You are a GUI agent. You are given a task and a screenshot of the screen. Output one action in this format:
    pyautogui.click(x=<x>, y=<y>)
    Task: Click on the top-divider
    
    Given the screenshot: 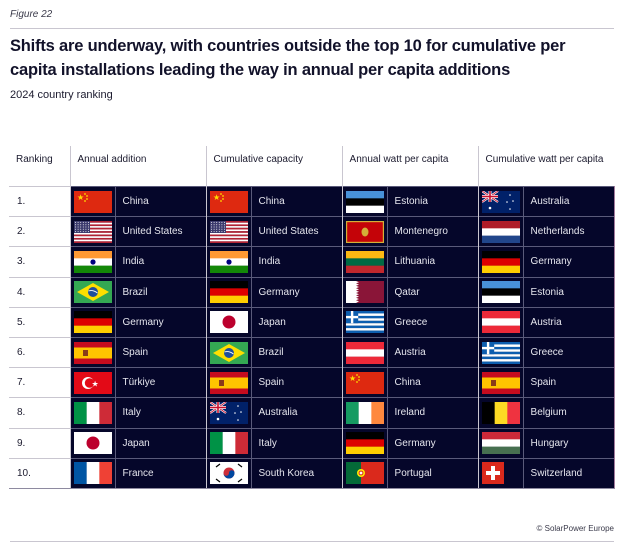 What is the action you would take?
    pyautogui.click(x=312, y=28)
    